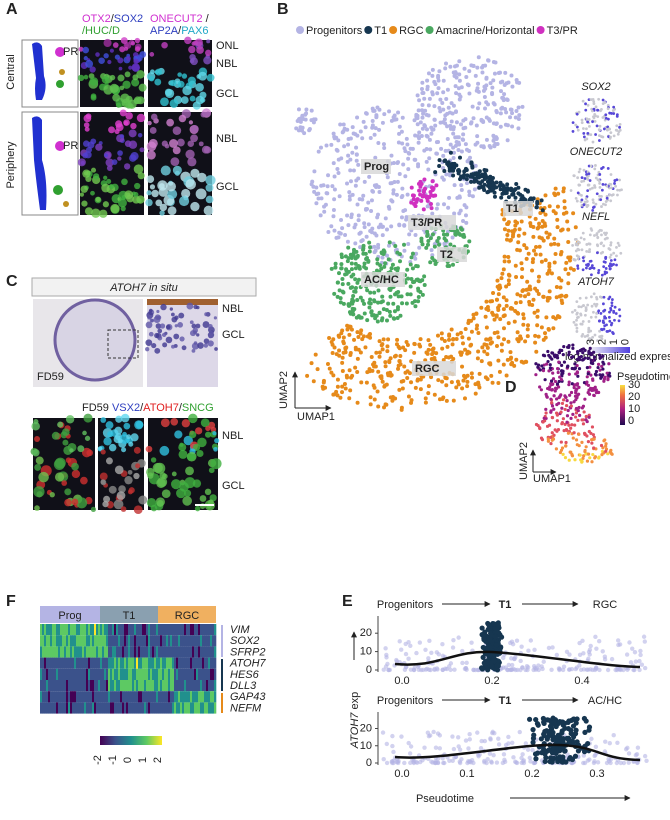  Describe the element at coordinates (164, 31) in the screenshot. I see `stain-header-part: AP2A` at that location.